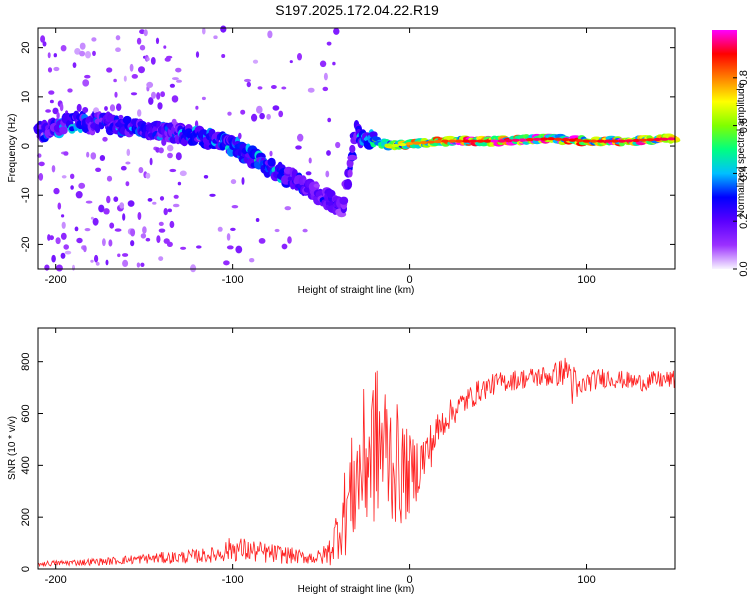  Describe the element at coordinates (26, 244) in the screenshot. I see `y-tick-label: -20` at that location.